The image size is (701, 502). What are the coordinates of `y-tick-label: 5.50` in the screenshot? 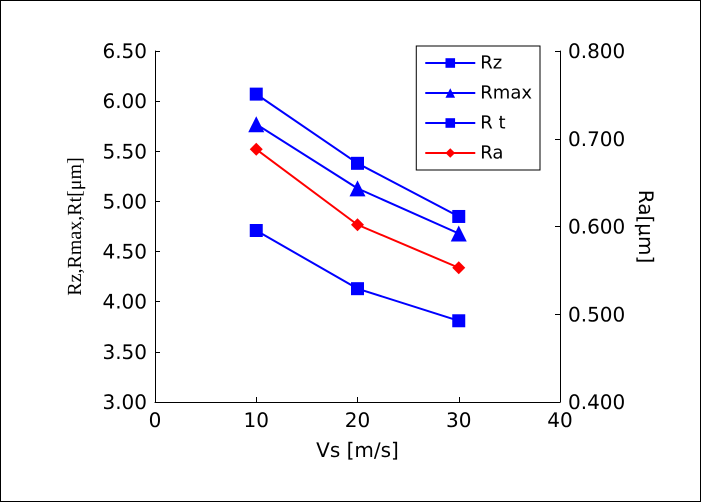 It's located at (124, 151).